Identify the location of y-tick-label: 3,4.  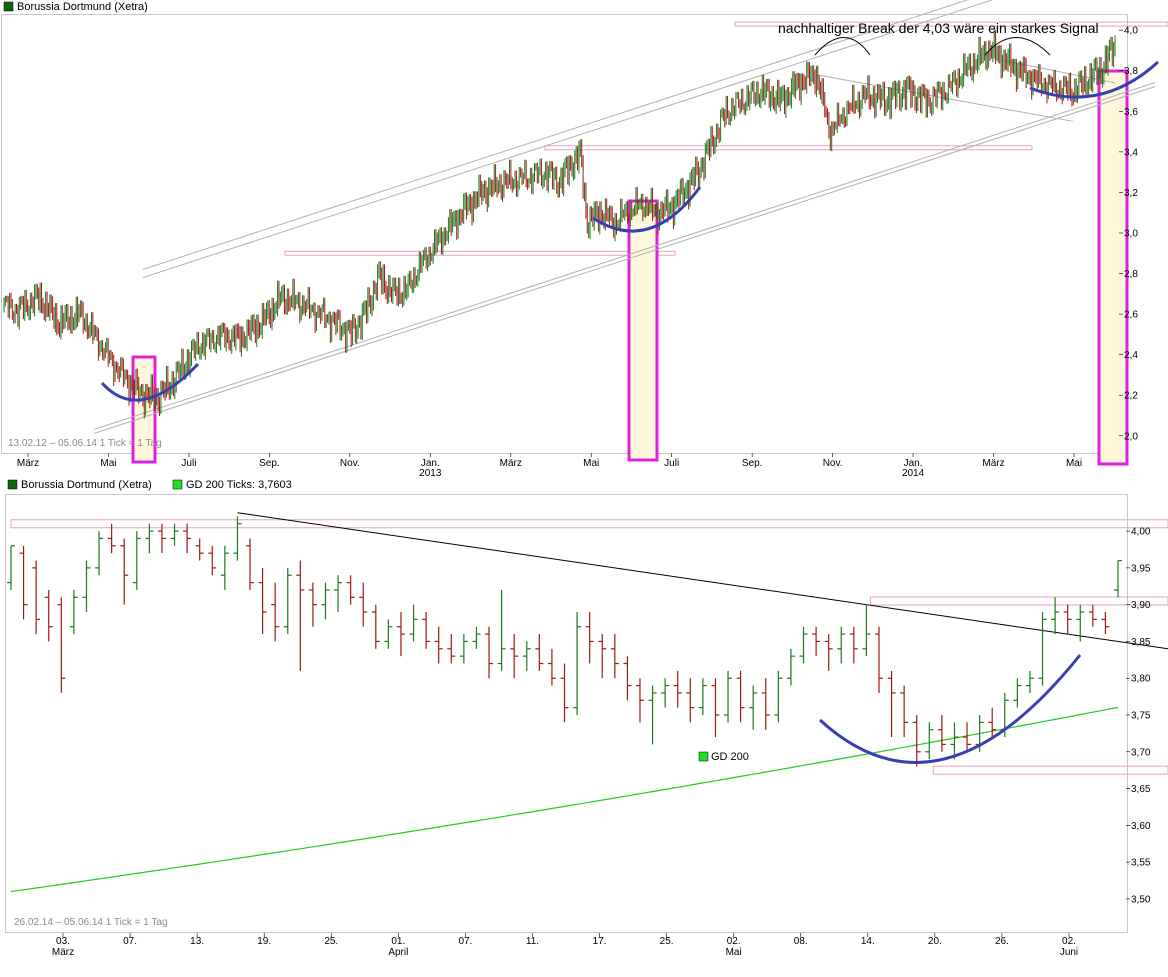
(1131, 152).